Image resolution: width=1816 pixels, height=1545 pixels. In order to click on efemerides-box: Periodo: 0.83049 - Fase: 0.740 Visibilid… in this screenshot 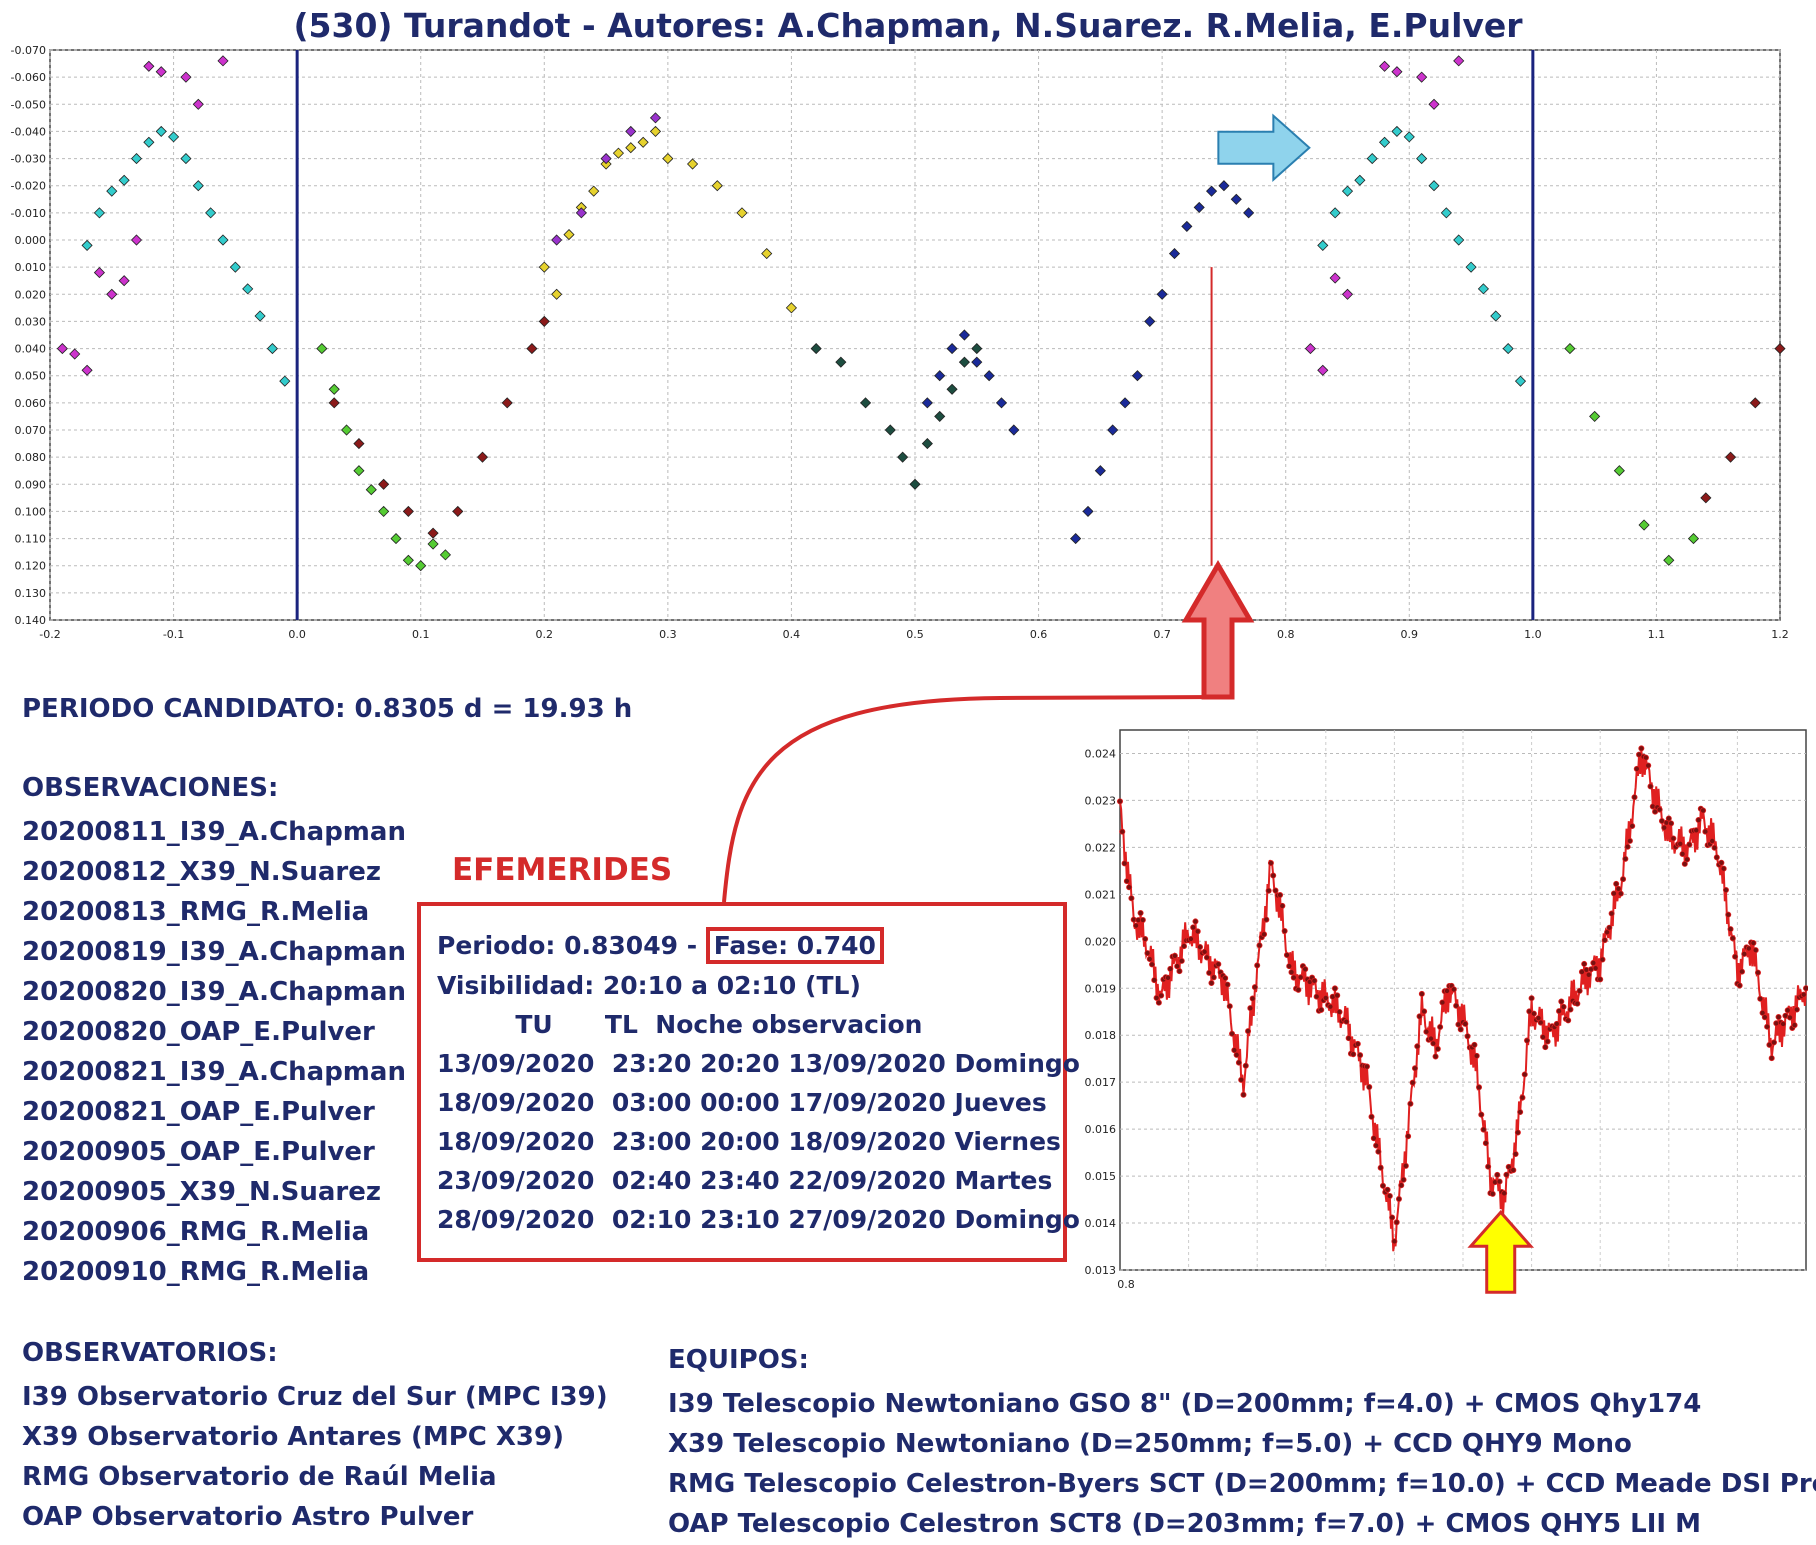, I will do `click(748, 1082)`.